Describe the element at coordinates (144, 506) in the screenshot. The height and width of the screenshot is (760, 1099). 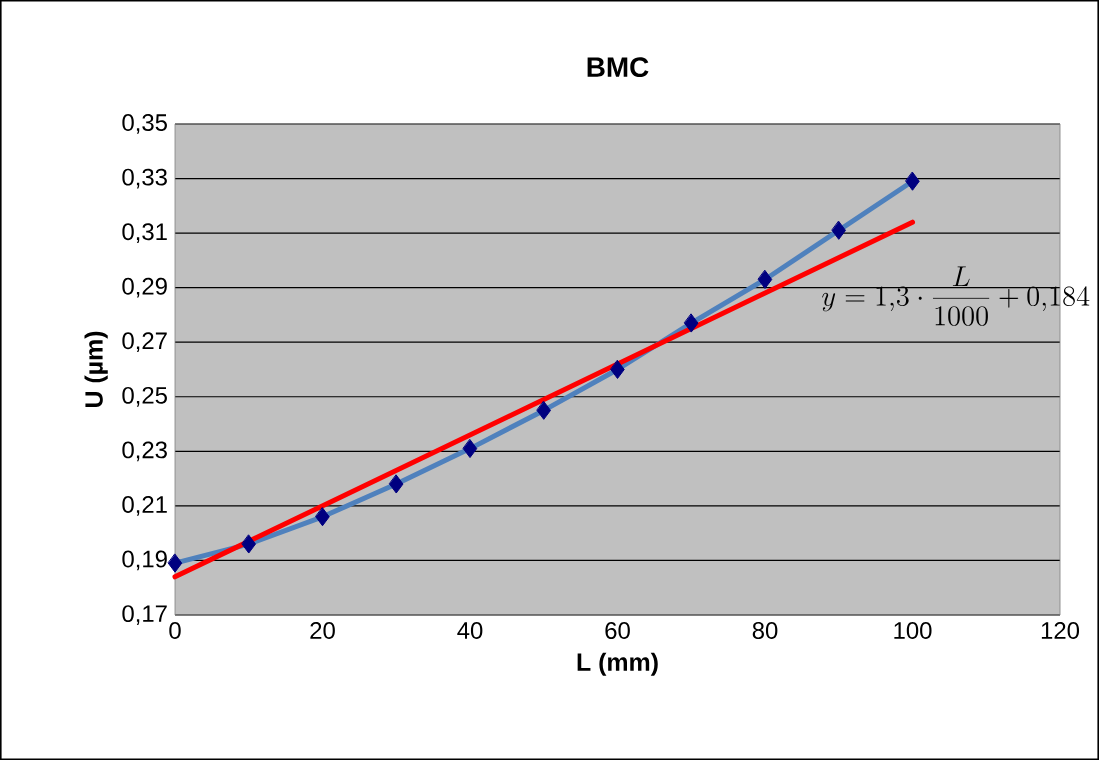
I see `y-tick-label: 0,21` at that location.